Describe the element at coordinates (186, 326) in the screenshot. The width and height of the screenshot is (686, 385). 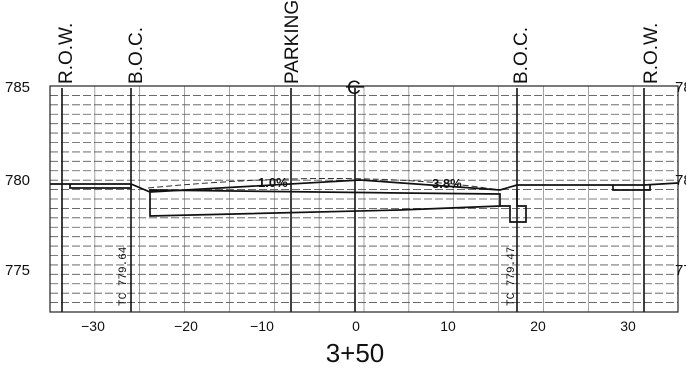
I see `offset-label-neg20: −20` at that location.